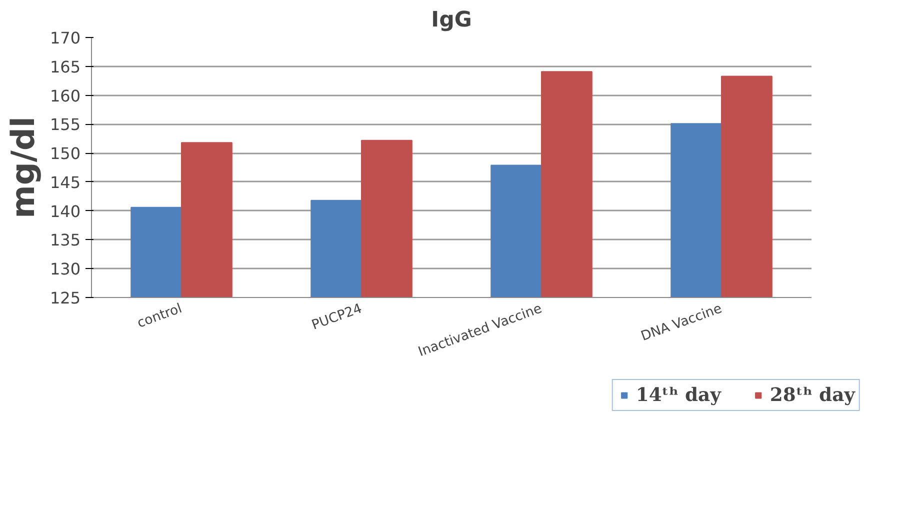  What do you see at coordinates (65, 38) in the screenshot?
I see `y-tick-label: 170` at bounding box center [65, 38].